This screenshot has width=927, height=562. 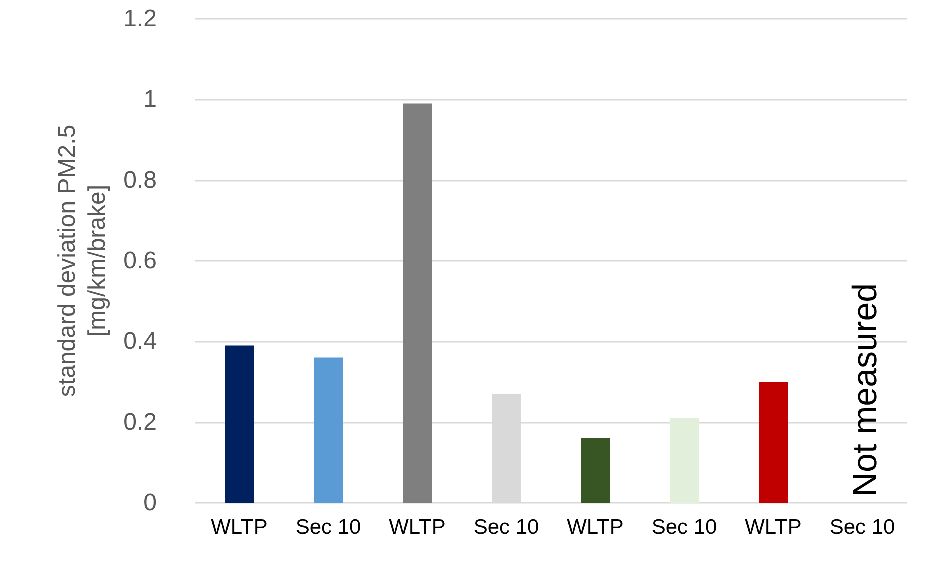 I want to click on y-tick-label: 0.4, so click(x=140, y=342).